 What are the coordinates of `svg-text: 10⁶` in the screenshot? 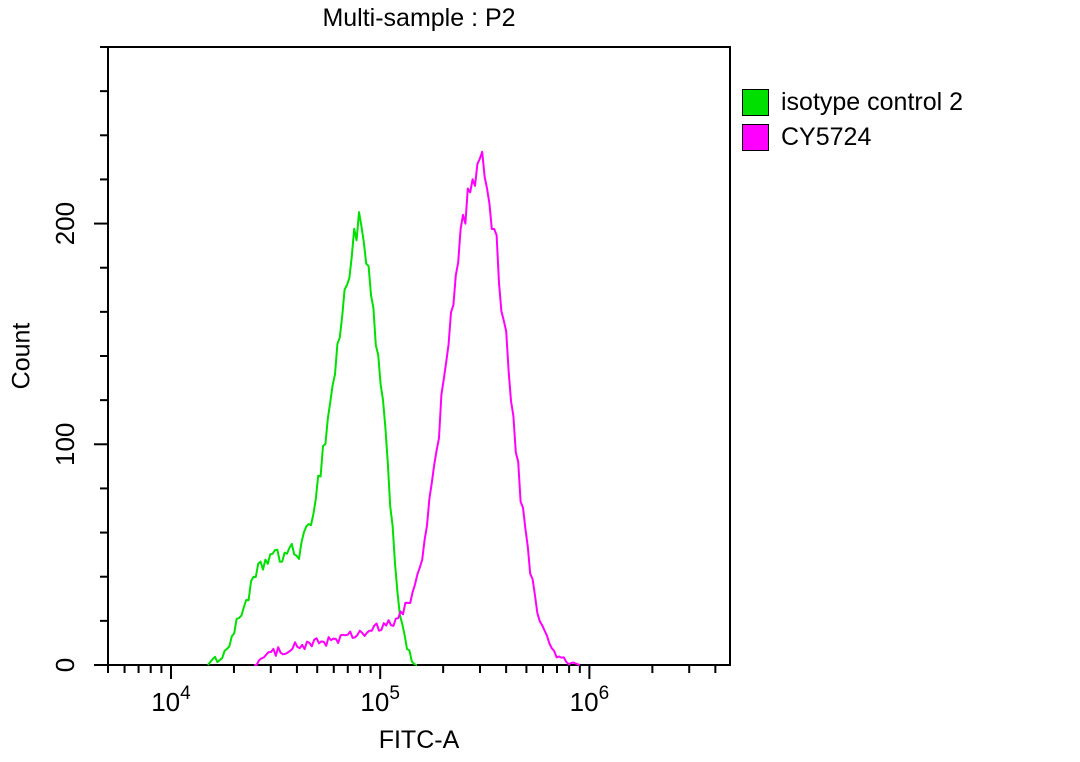 It's located at (590, 700).